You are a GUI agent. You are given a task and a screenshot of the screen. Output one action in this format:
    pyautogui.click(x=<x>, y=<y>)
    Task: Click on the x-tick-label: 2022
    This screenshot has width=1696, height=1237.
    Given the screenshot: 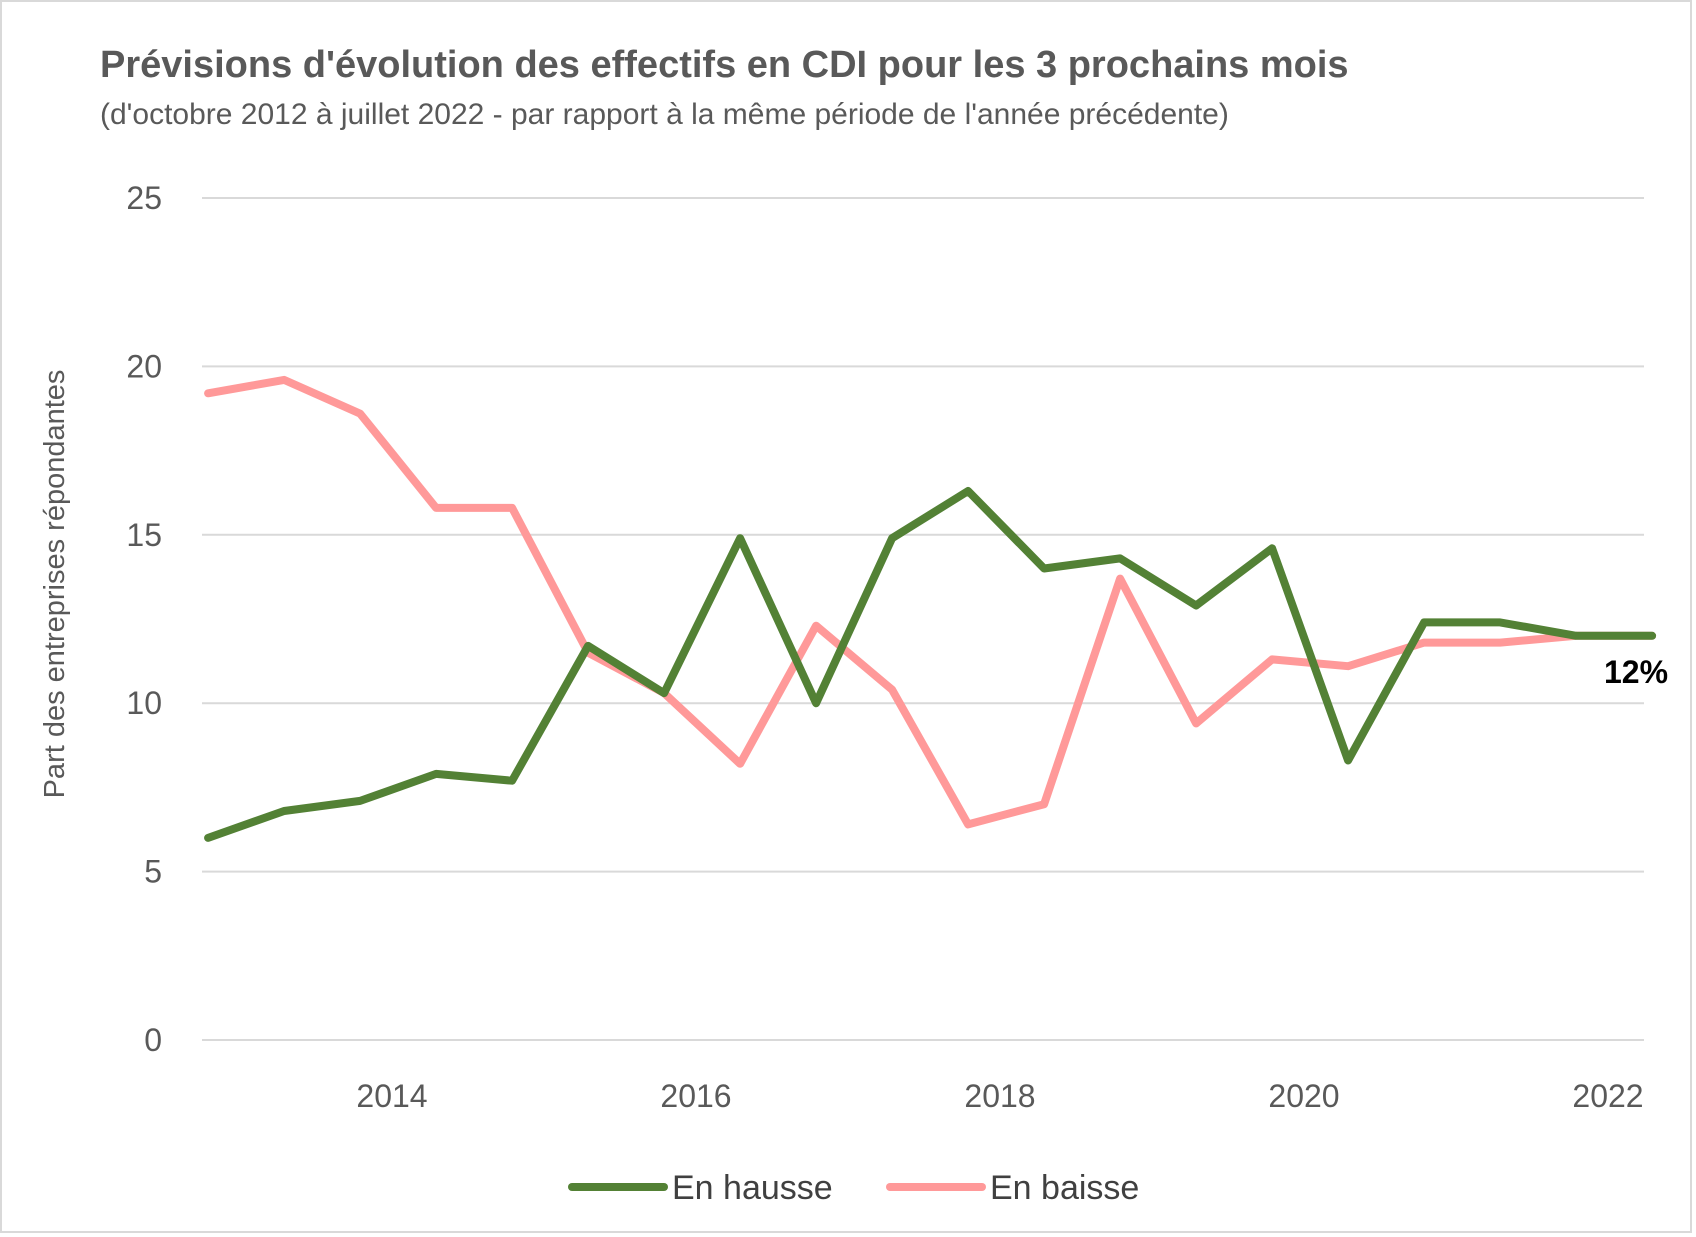 What is the action you would take?
    pyautogui.click(x=1607, y=1096)
    